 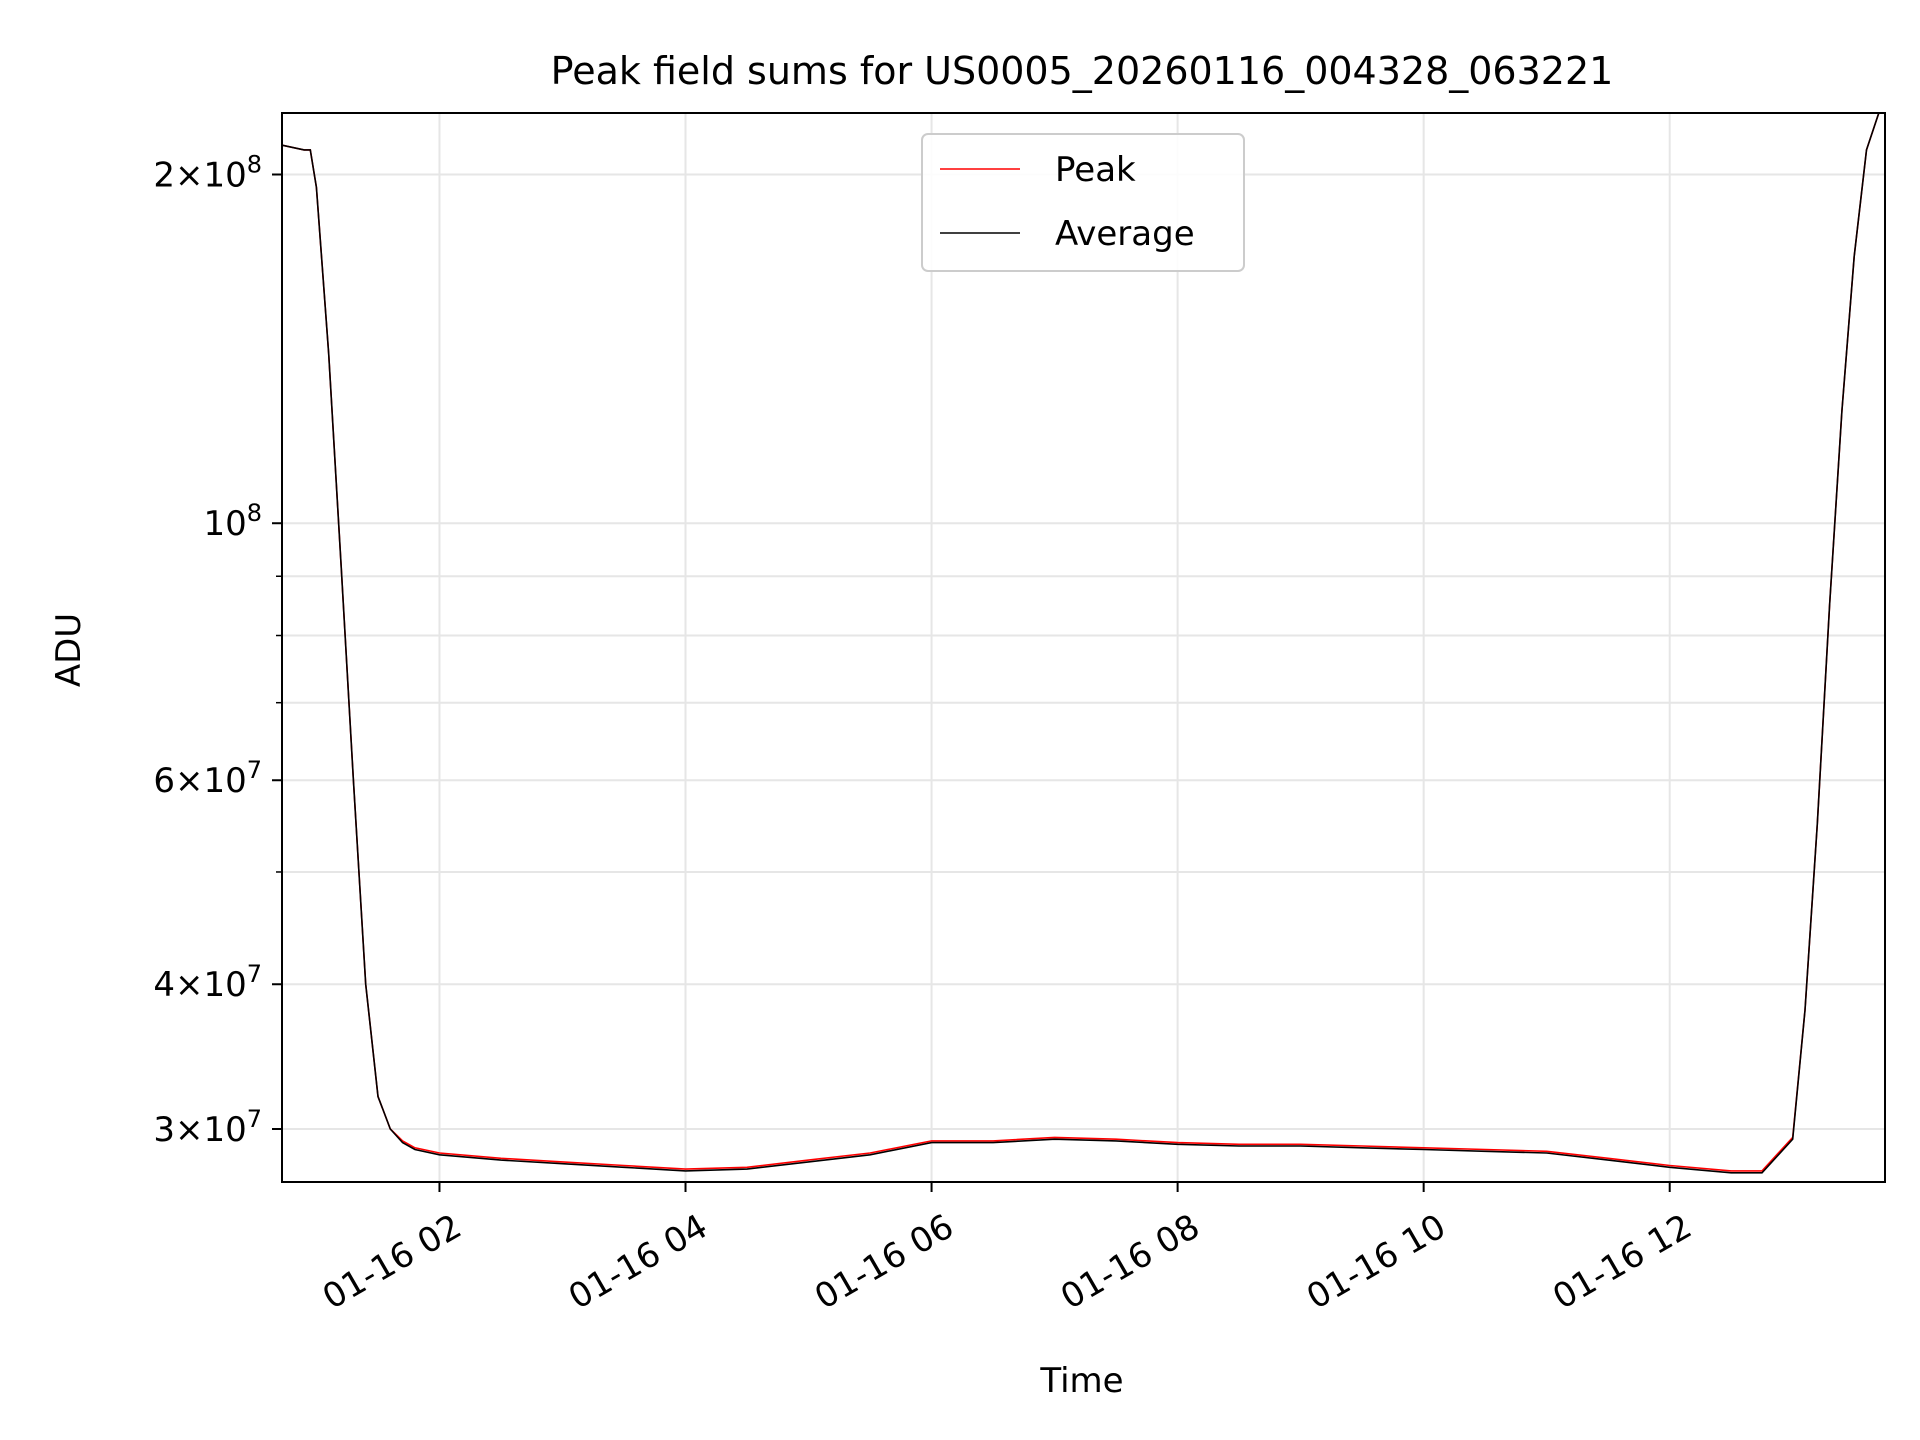 What do you see at coordinates (1125, 234) in the screenshot?
I see `legend-label-average: Average` at bounding box center [1125, 234].